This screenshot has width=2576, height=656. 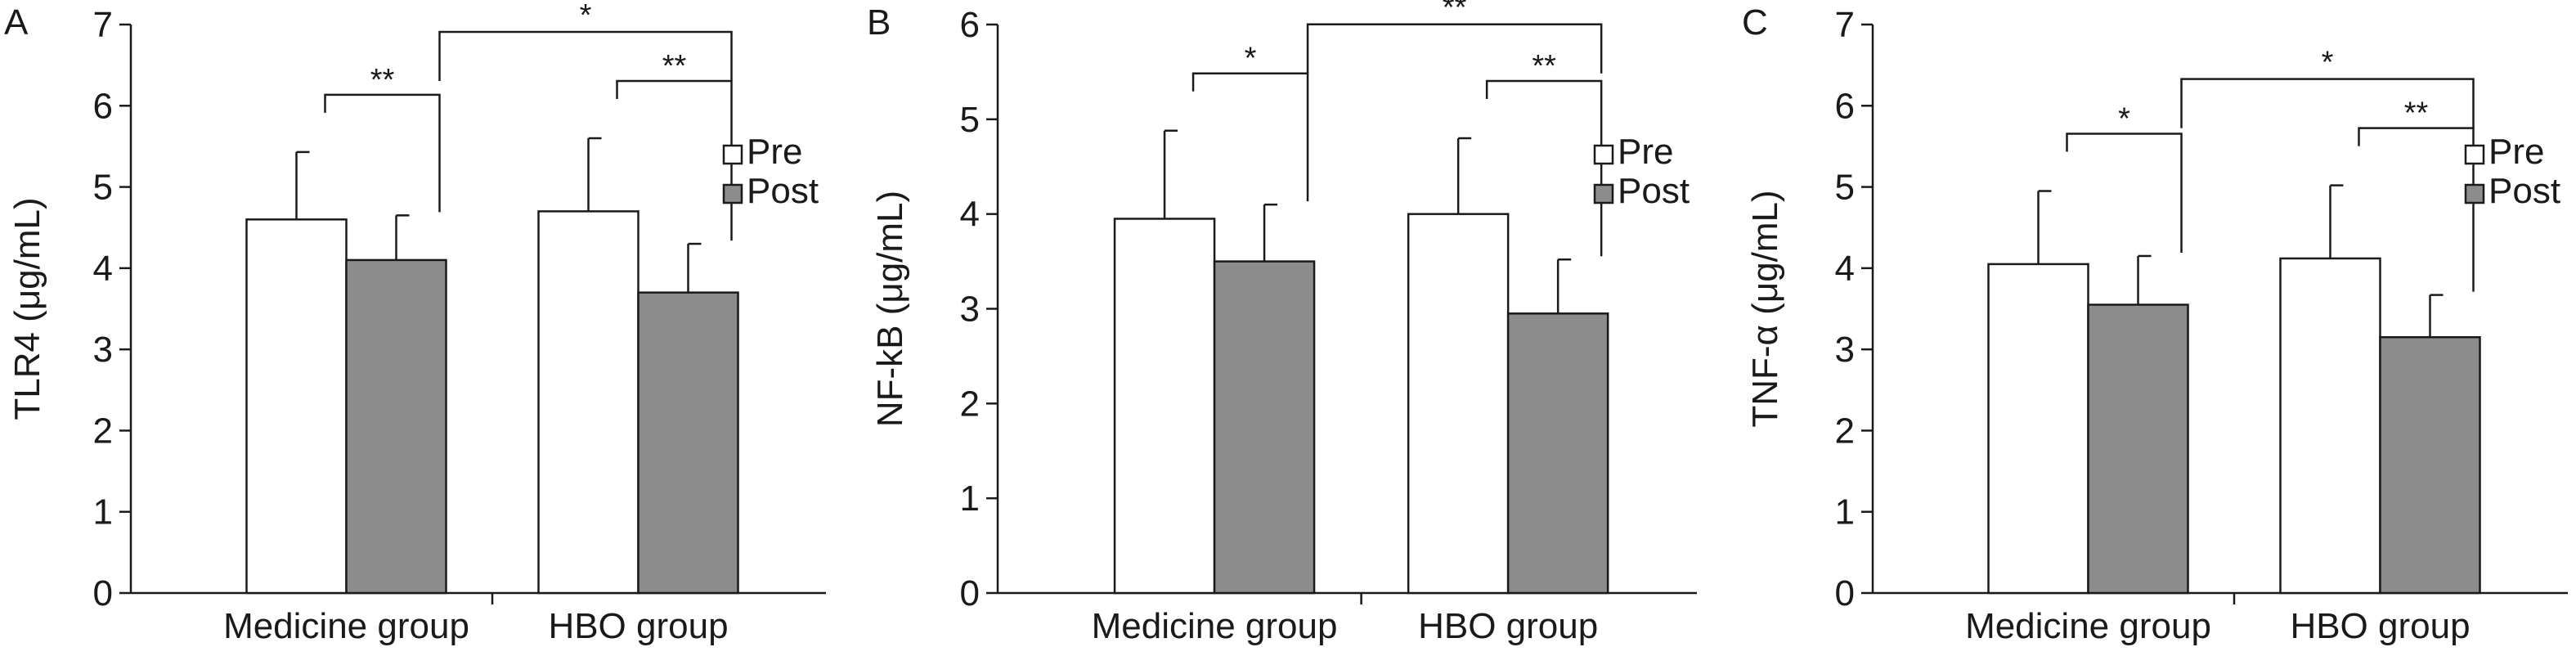 What do you see at coordinates (1755, 22) in the screenshot?
I see `panel-label: C` at bounding box center [1755, 22].